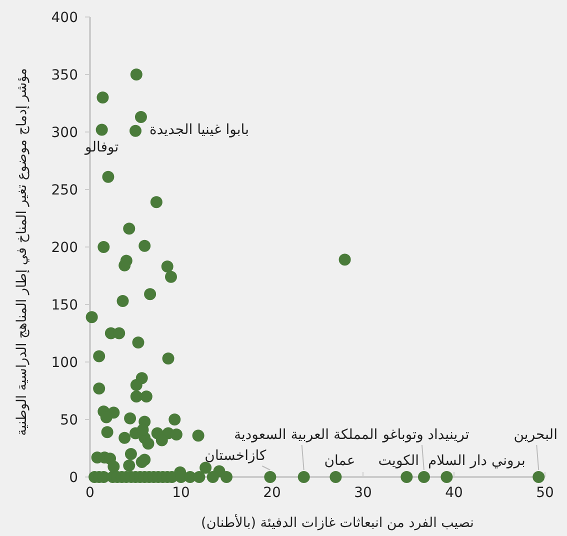 The height and width of the screenshot is (536, 567). What do you see at coordinates (22, 252) in the screenshot?
I see `y-axis-title: مؤشر إدماج موضوع تغير المناخ في إطار المناهج الدراسية الوطنية` at bounding box center [22, 252].